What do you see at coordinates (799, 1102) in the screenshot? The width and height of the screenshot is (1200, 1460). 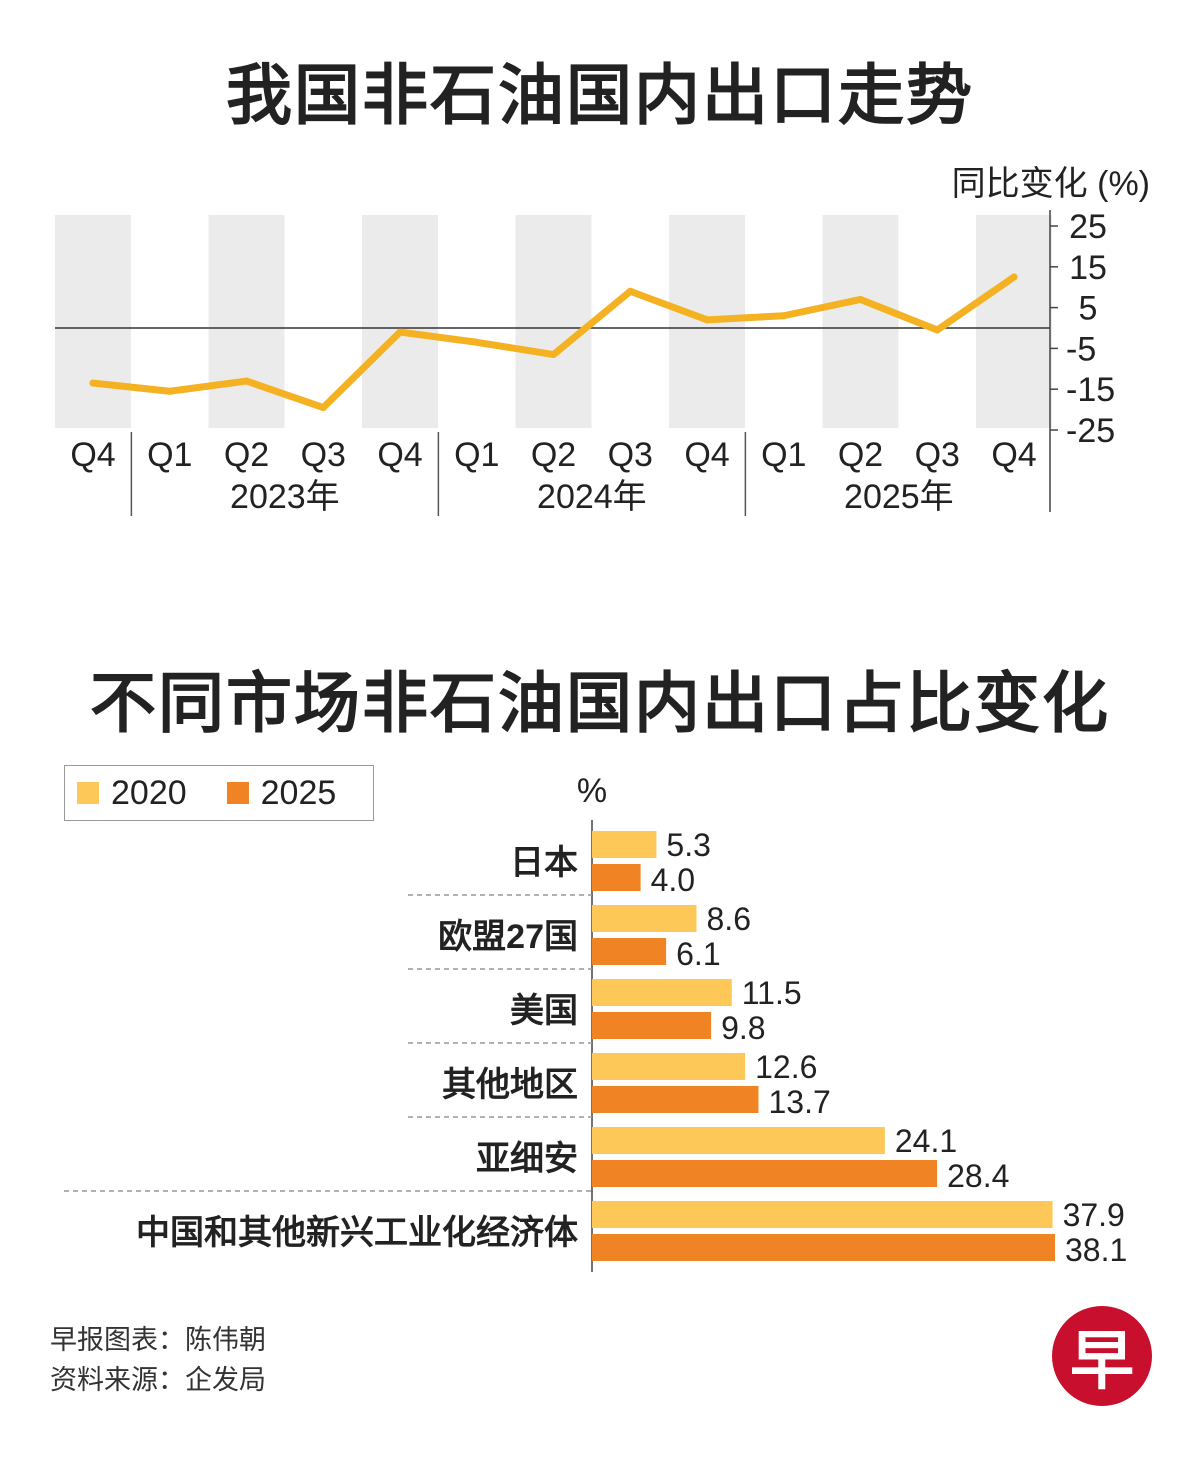 I see `bar-label-2025: 13.7` at bounding box center [799, 1102].